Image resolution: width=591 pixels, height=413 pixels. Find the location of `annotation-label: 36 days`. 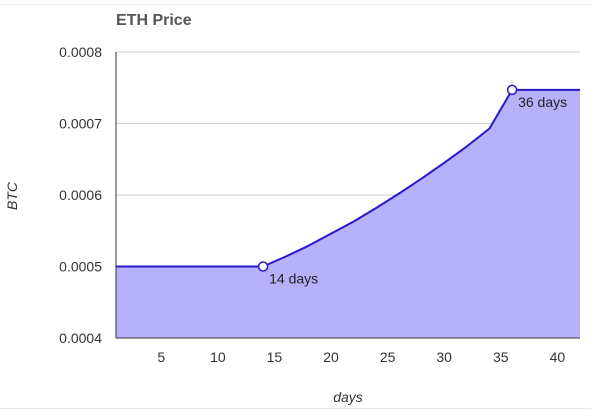

annotation-label: 36 days is located at coordinates (542, 102).